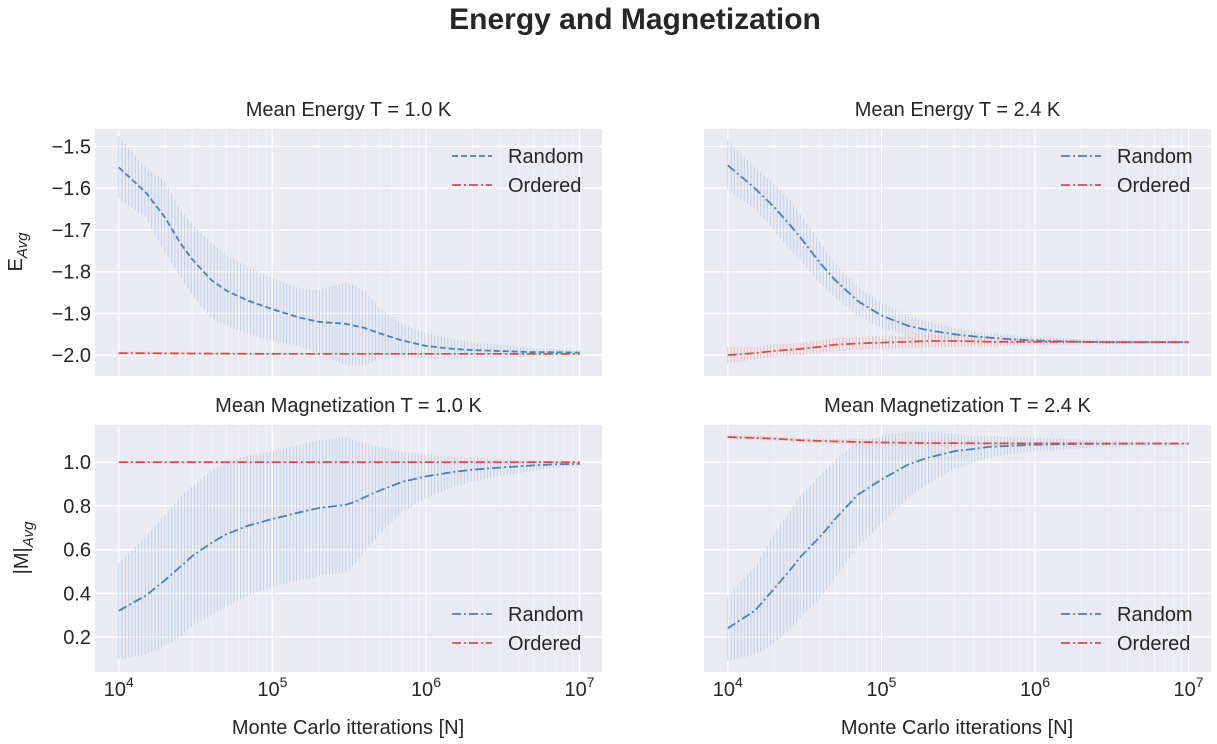  What do you see at coordinates (77, 463) in the screenshot?
I see `y-tick-label: 1.0` at bounding box center [77, 463].